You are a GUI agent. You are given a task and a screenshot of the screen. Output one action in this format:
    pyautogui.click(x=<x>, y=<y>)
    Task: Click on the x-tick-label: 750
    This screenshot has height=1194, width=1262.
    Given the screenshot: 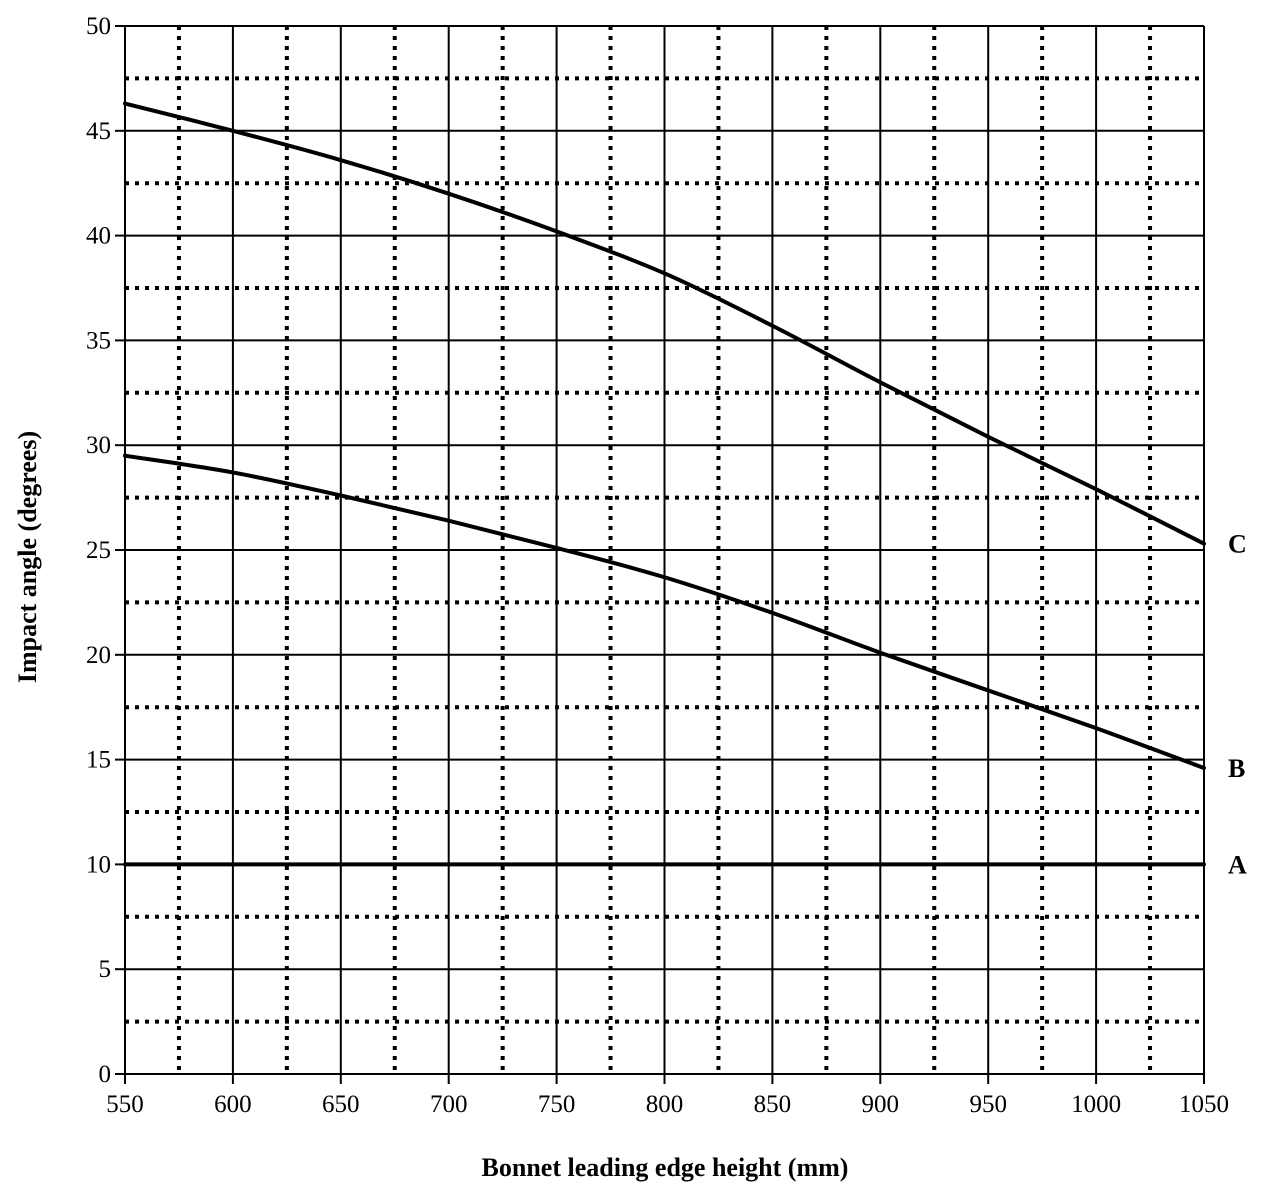 What is the action you would take?
    pyautogui.click(x=557, y=1104)
    